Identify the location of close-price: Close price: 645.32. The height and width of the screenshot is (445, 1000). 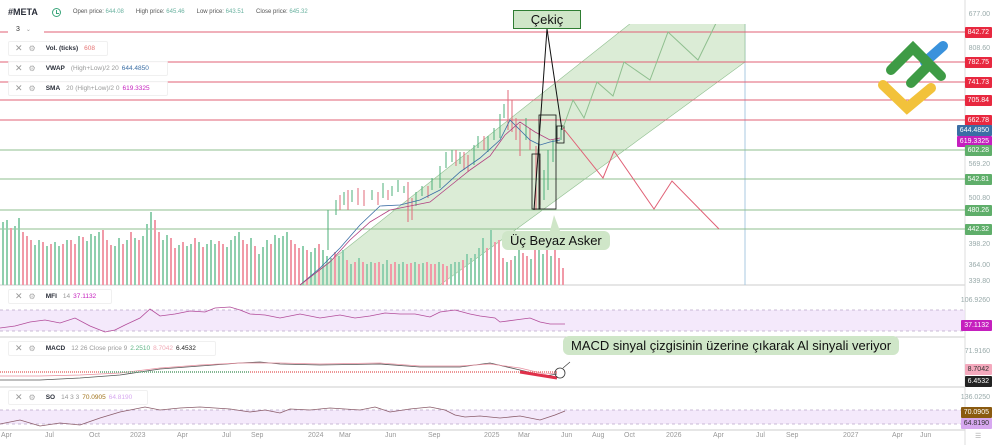
(282, 12).